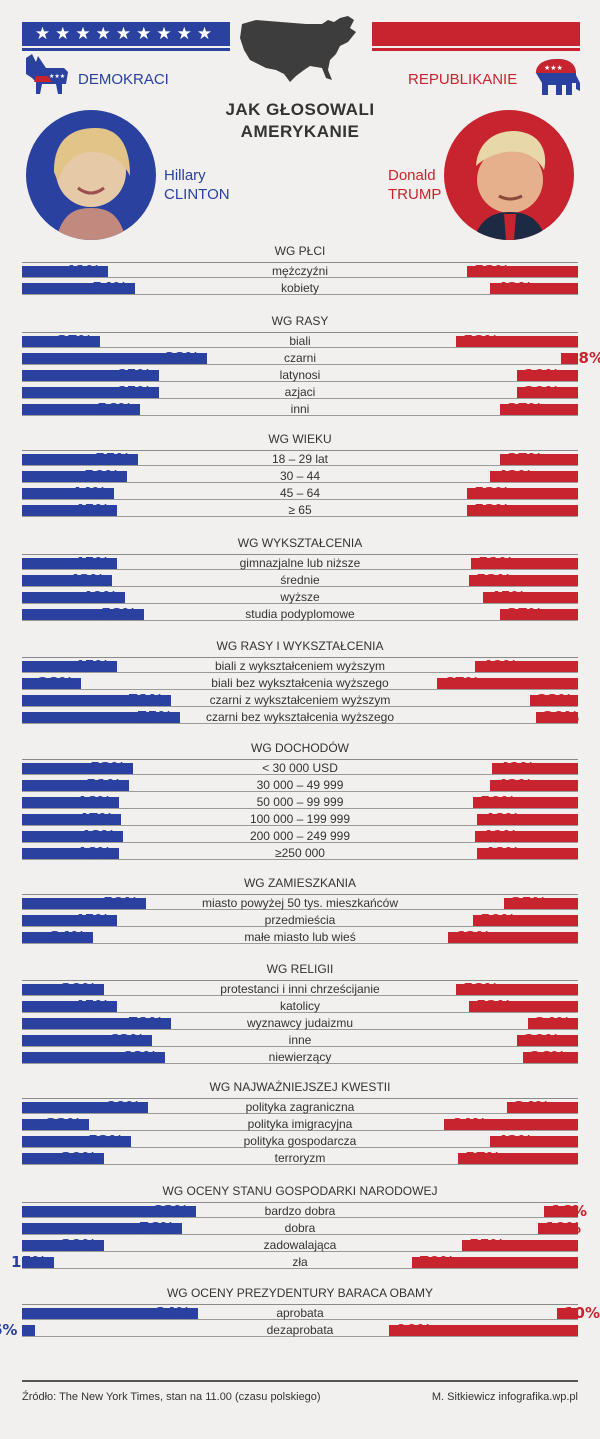  Describe the element at coordinates (300, 251) in the screenshot. I see `section-title: WG PŁCI` at that location.